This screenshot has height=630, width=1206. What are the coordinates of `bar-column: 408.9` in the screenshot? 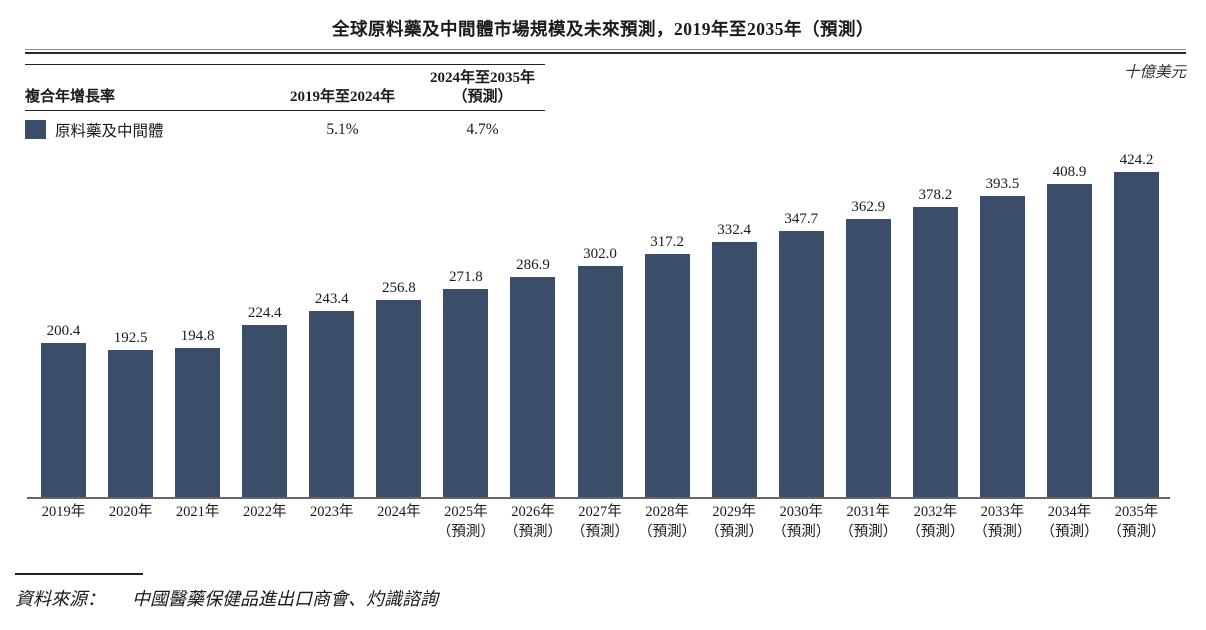 It's located at (1069, 318).